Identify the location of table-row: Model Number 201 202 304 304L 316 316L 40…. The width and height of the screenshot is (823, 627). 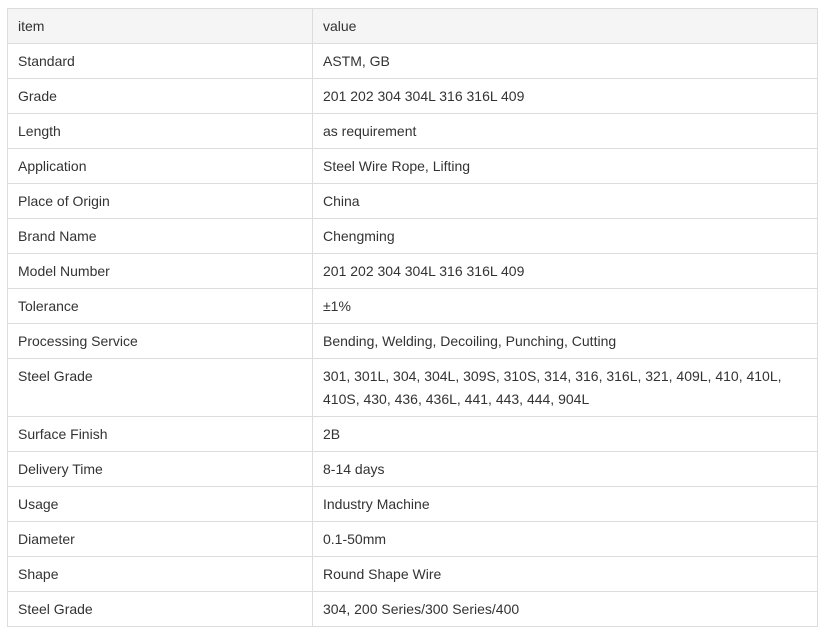
(412, 271).